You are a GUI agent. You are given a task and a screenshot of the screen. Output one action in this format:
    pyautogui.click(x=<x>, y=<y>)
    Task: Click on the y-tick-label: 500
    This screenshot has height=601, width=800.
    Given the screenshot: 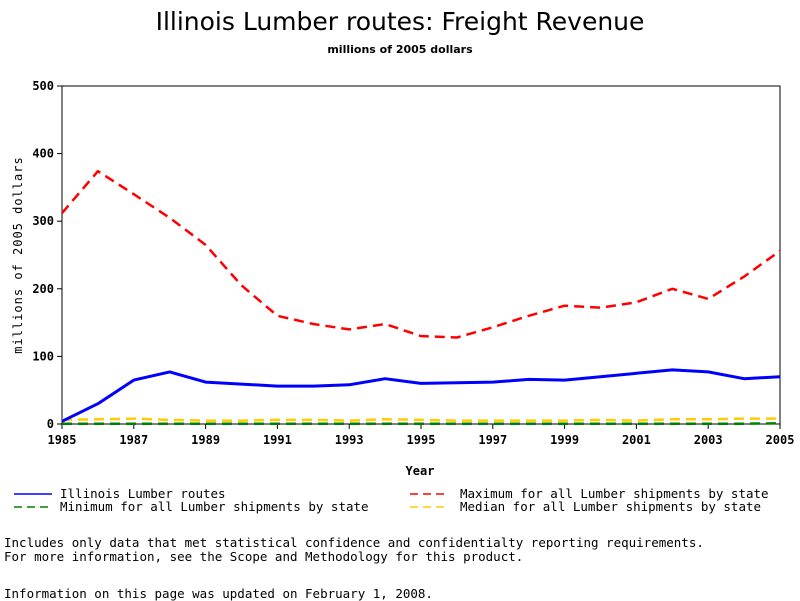 What is the action you would take?
    pyautogui.click(x=43, y=86)
    